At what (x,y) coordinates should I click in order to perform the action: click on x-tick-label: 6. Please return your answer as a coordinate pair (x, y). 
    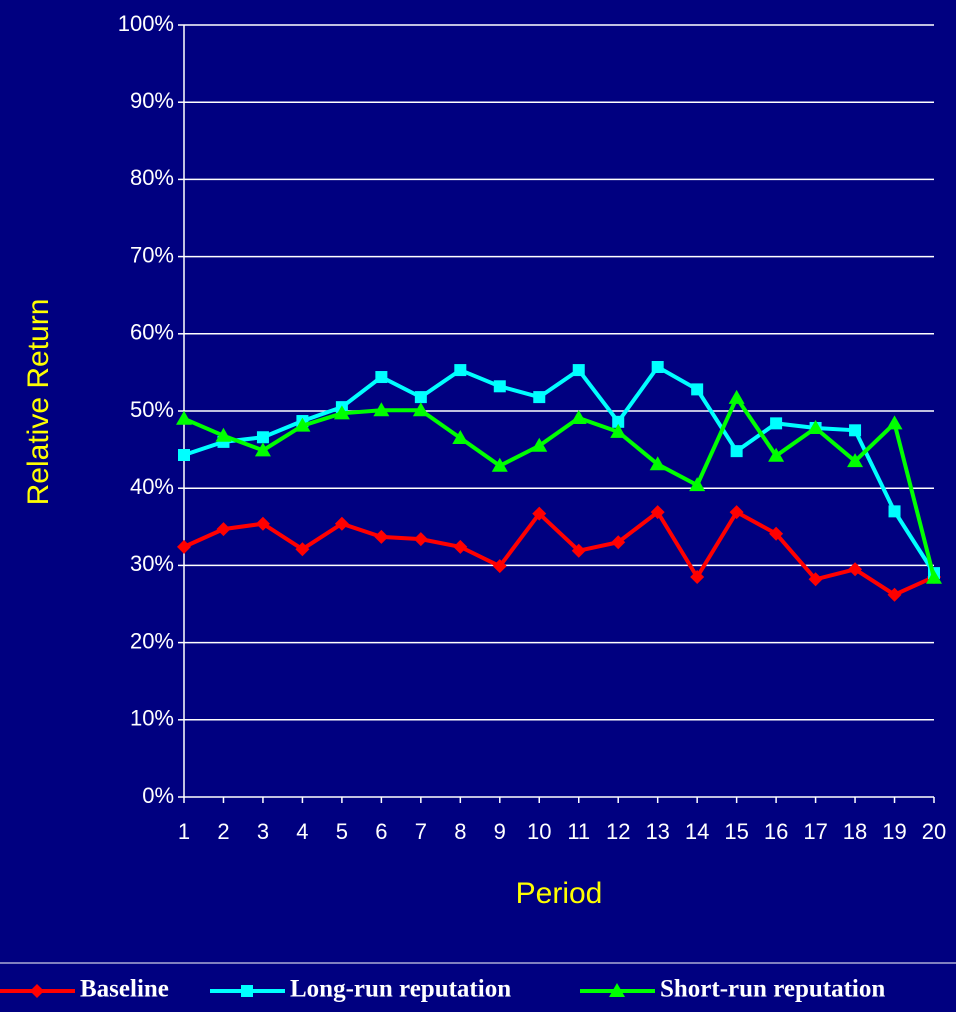
    Looking at the image, I should click on (381, 831).